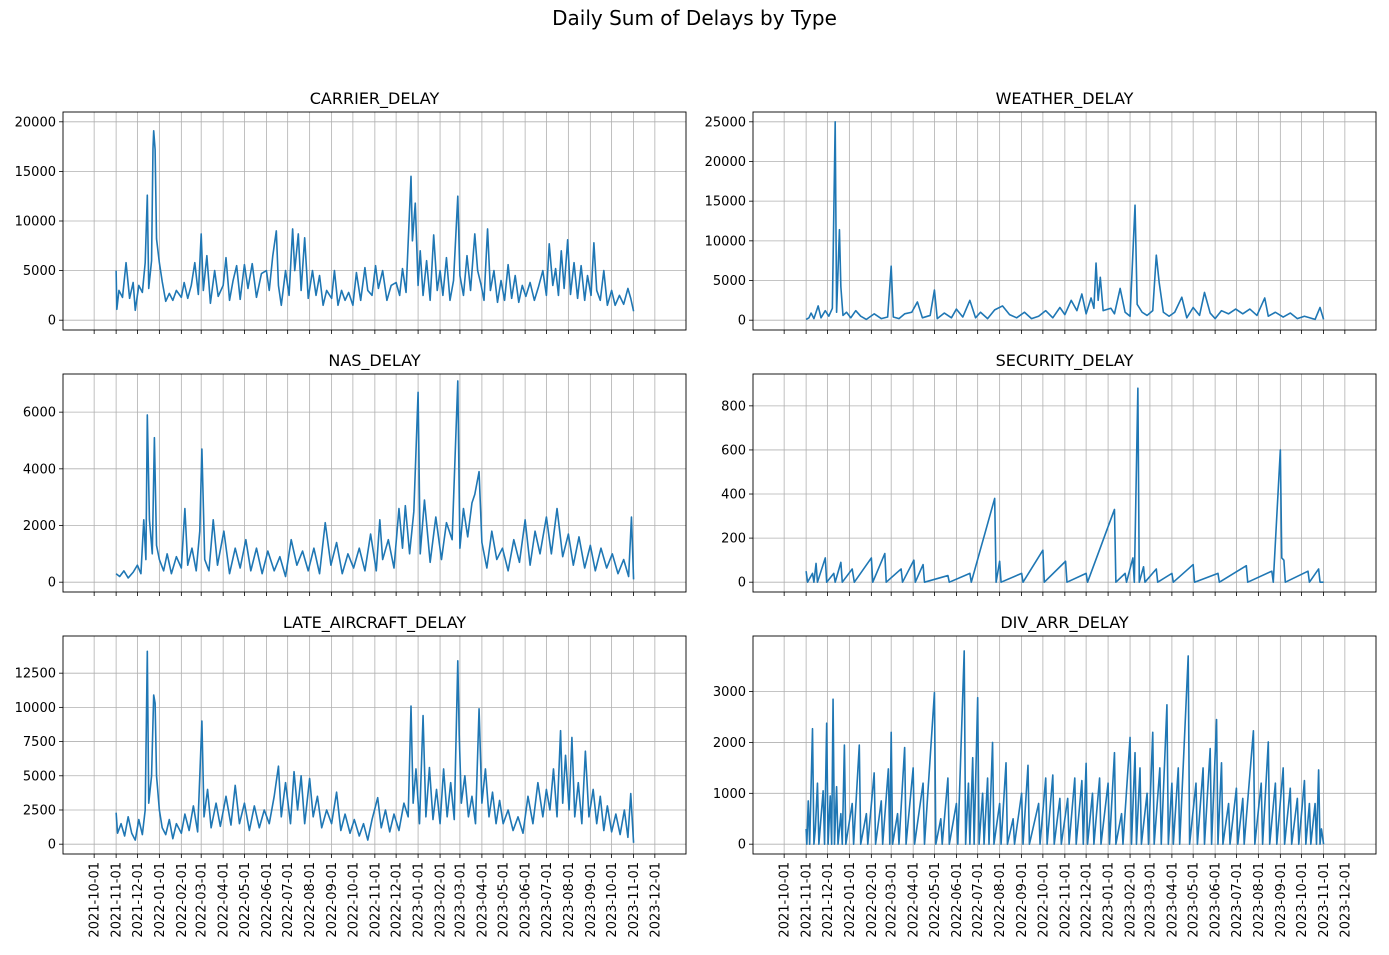 Image resolution: width=1389 pixels, height=955 pixels. What do you see at coordinates (725, 122) in the screenshot?
I see `y-tick-label: 25000` at bounding box center [725, 122].